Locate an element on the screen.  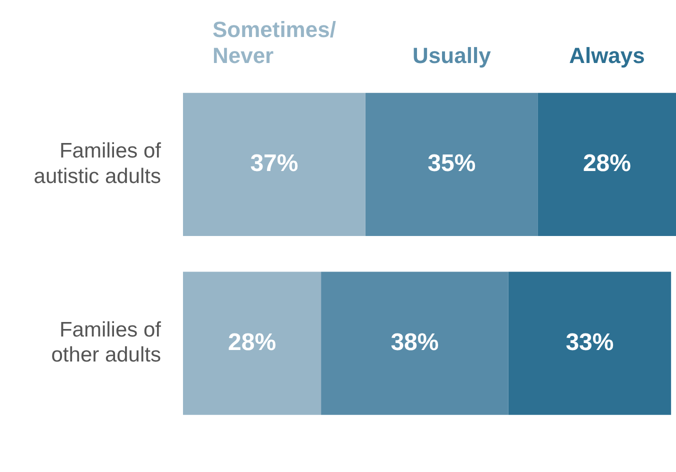
series-label: Usually is located at coordinates (452, 55).